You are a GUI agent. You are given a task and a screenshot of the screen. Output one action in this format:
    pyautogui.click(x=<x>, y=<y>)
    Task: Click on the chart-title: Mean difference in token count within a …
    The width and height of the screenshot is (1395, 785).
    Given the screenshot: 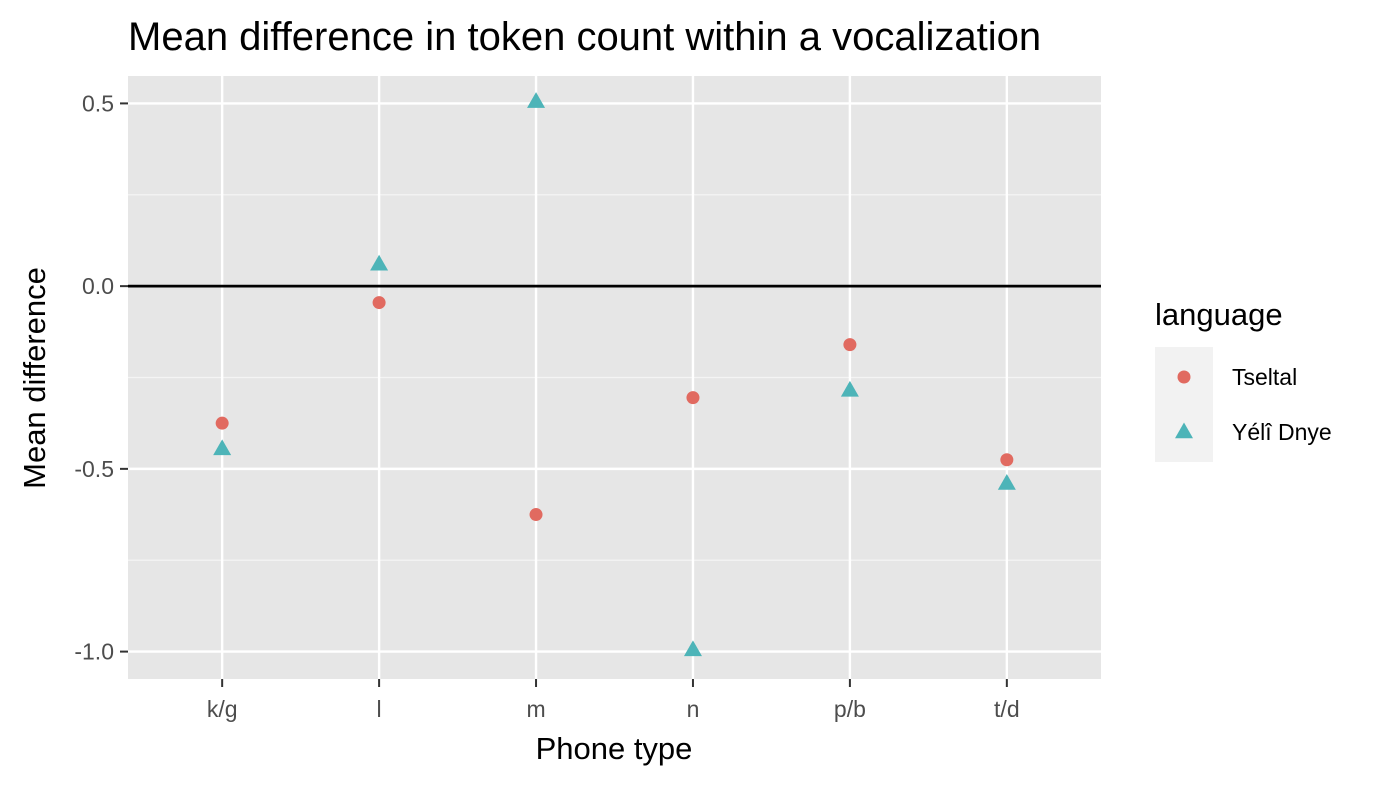 What is the action you would take?
    pyautogui.click(x=584, y=37)
    